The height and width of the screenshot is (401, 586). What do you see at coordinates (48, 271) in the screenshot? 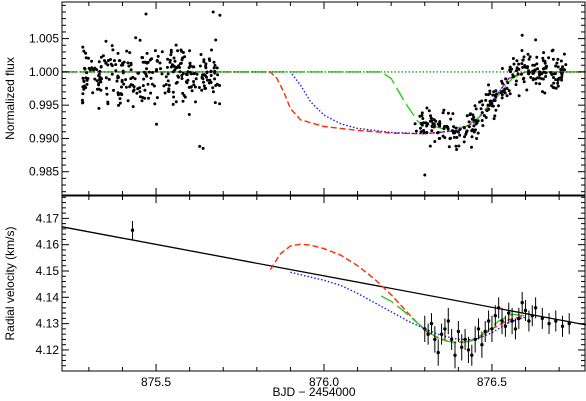
I see `rv-y-tick-label: 4.15` at bounding box center [48, 271].